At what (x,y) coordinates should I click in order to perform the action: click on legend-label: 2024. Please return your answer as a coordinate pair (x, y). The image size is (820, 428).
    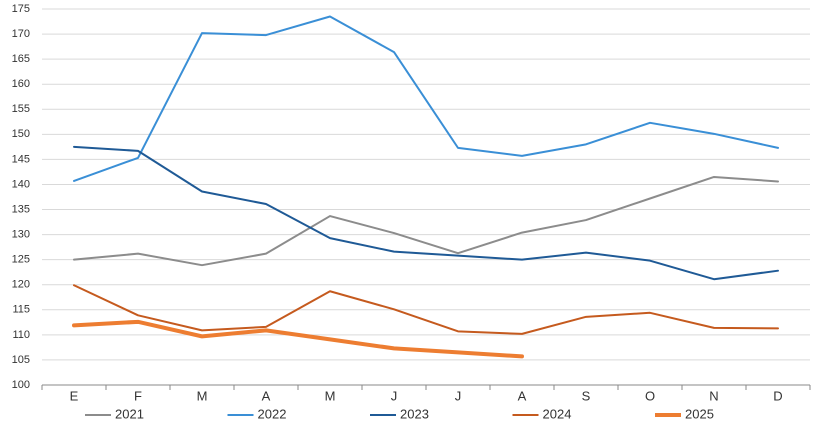
    Looking at the image, I should click on (557, 413).